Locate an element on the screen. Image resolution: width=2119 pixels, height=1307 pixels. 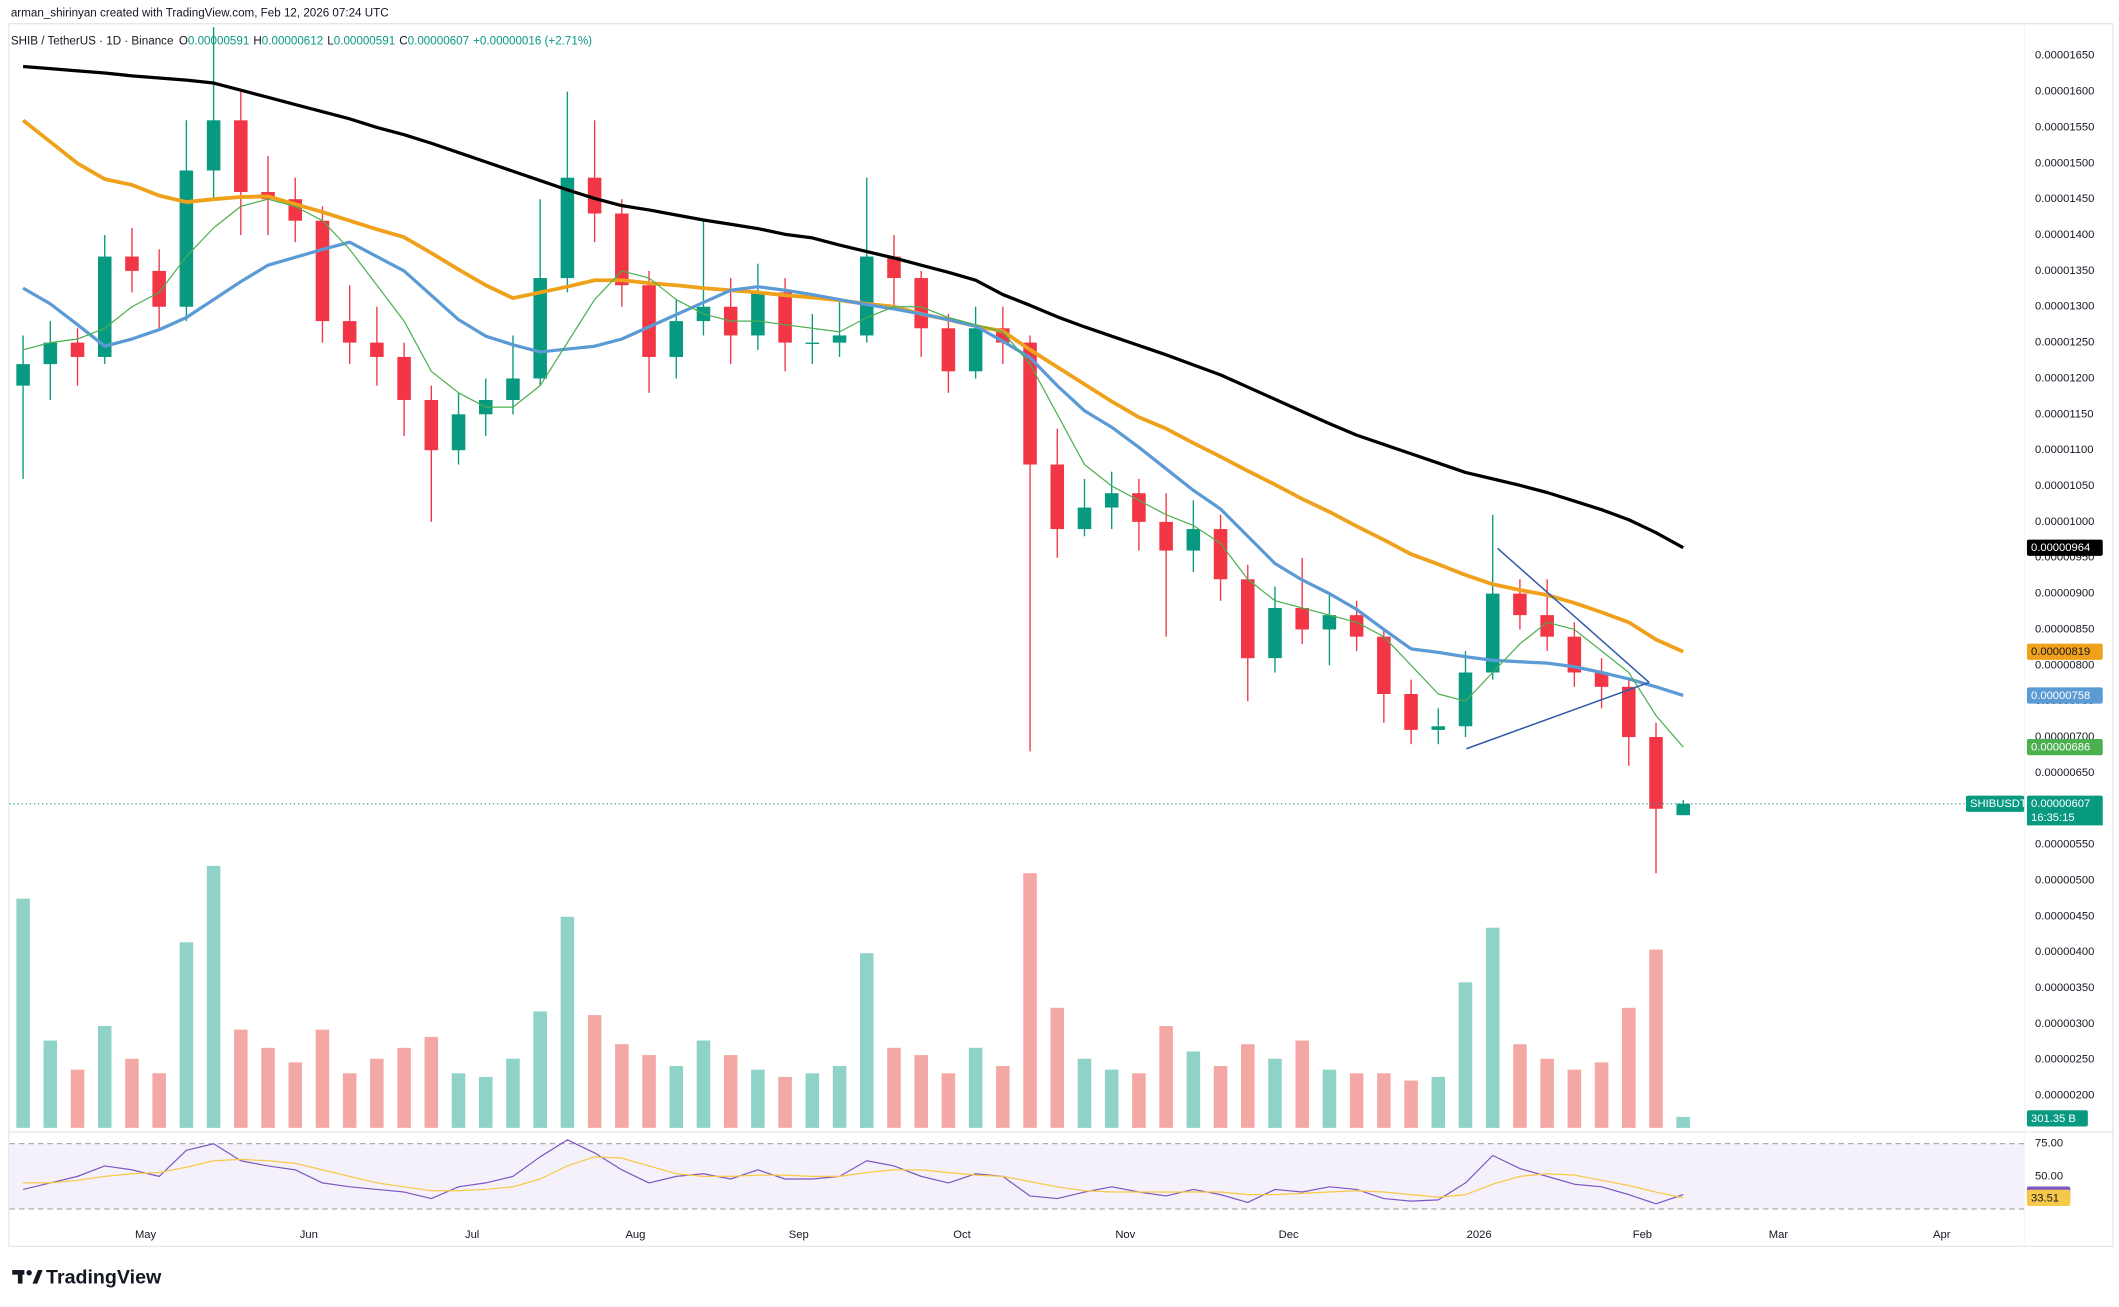
line-series is located at coordinates (853, 1172).